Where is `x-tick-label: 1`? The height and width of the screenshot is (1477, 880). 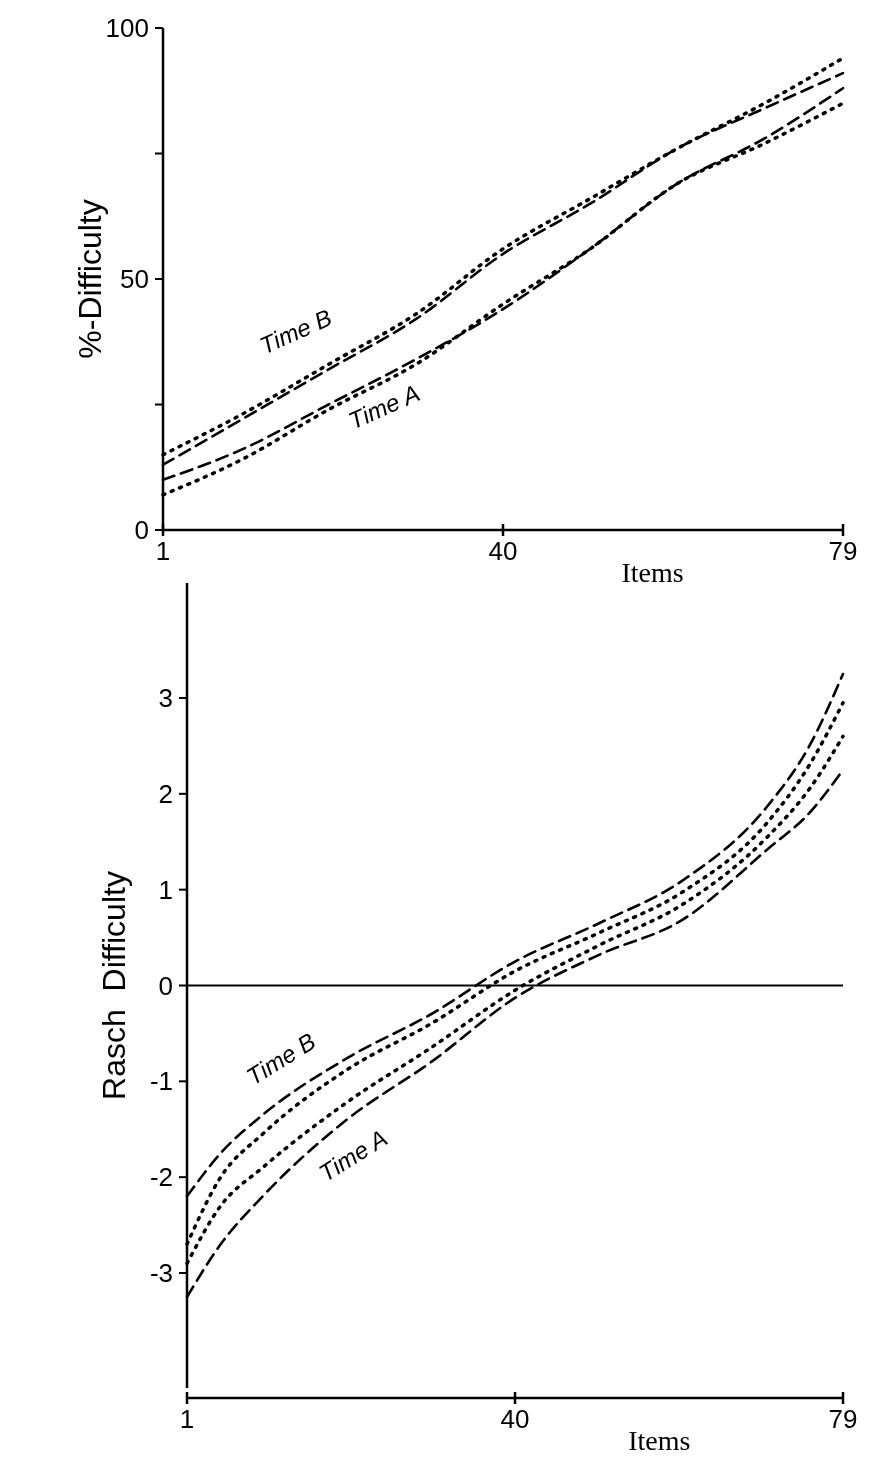
x-tick-label: 1 is located at coordinates (187, 1419).